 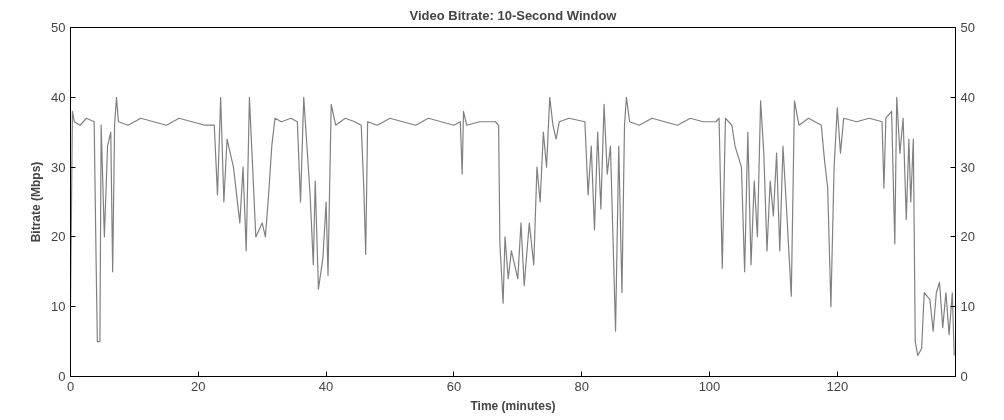 I want to click on x-tick-label: 20, so click(x=198, y=386).